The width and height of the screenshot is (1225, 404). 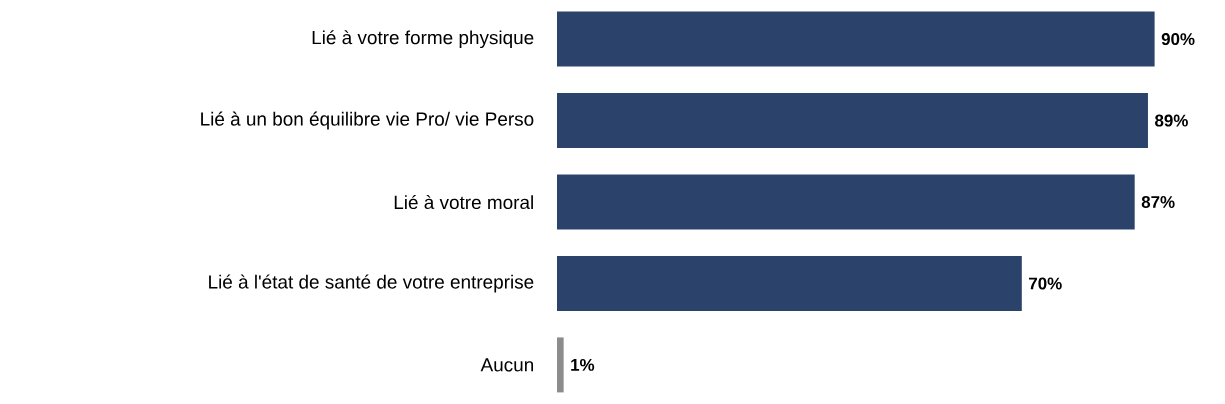 What do you see at coordinates (367, 120) in the screenshot?
I see `y-tick-label: Lié à un bon équilibre vie Pro/ vie Perso` at bounding box center [367, 120].